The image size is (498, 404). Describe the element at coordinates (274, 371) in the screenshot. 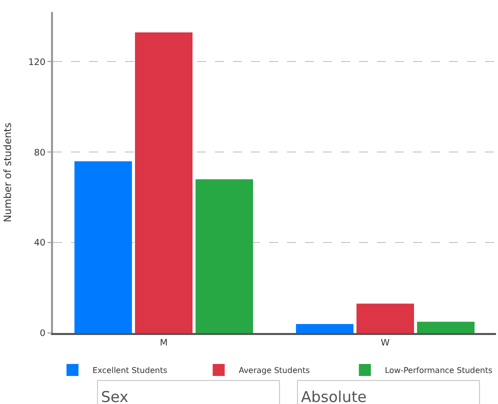

I see `legend-label: Average Students` at that location.